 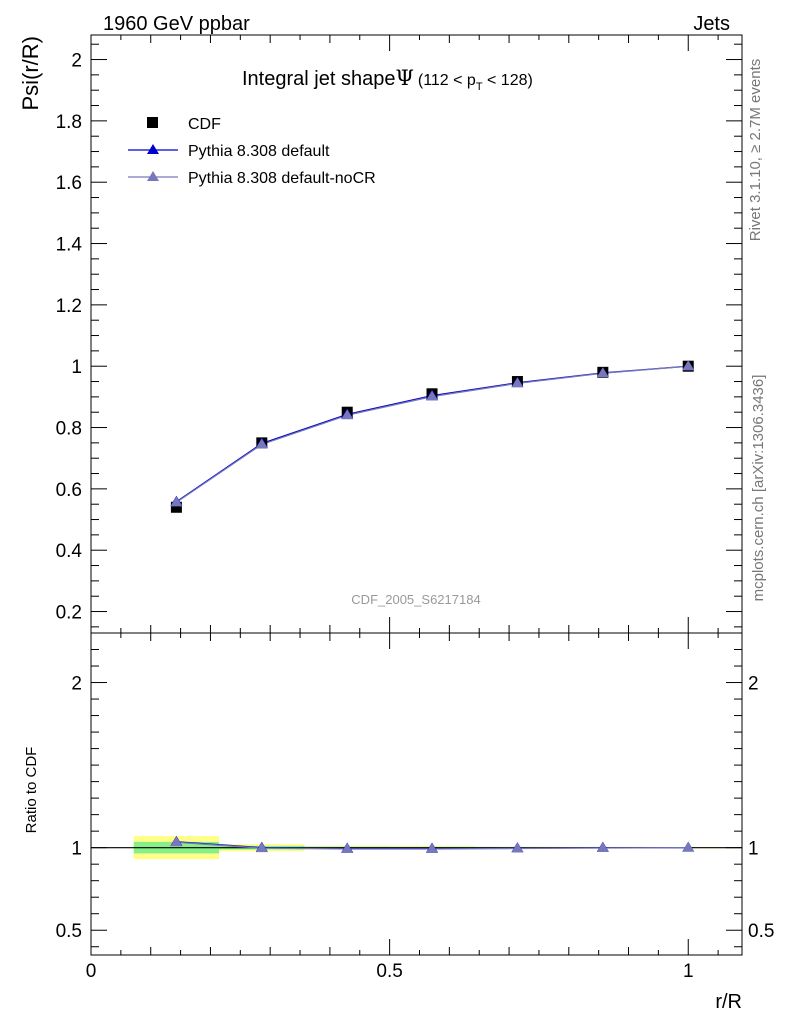 I want to click on main-series-markers, so click(x=432, y=436).